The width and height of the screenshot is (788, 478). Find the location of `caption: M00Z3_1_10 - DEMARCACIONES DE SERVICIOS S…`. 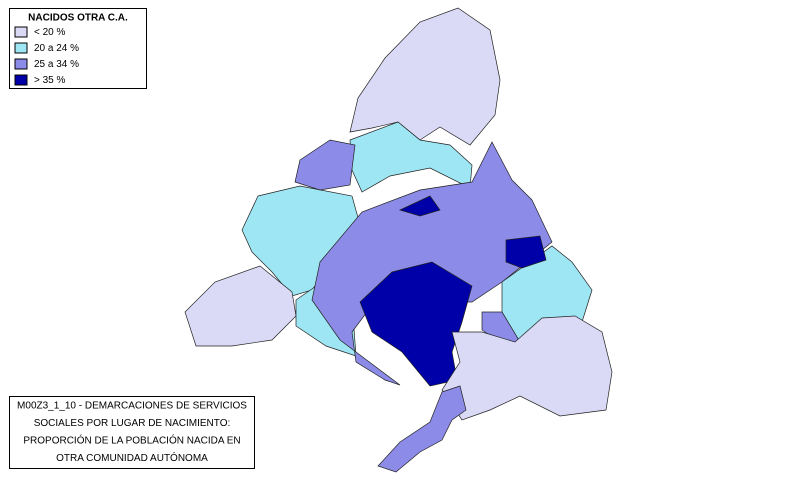

caption: M00Z3_1_10 - DEMARCACIONES DE SERVICIOS S… is located at coordinates (132, 433).